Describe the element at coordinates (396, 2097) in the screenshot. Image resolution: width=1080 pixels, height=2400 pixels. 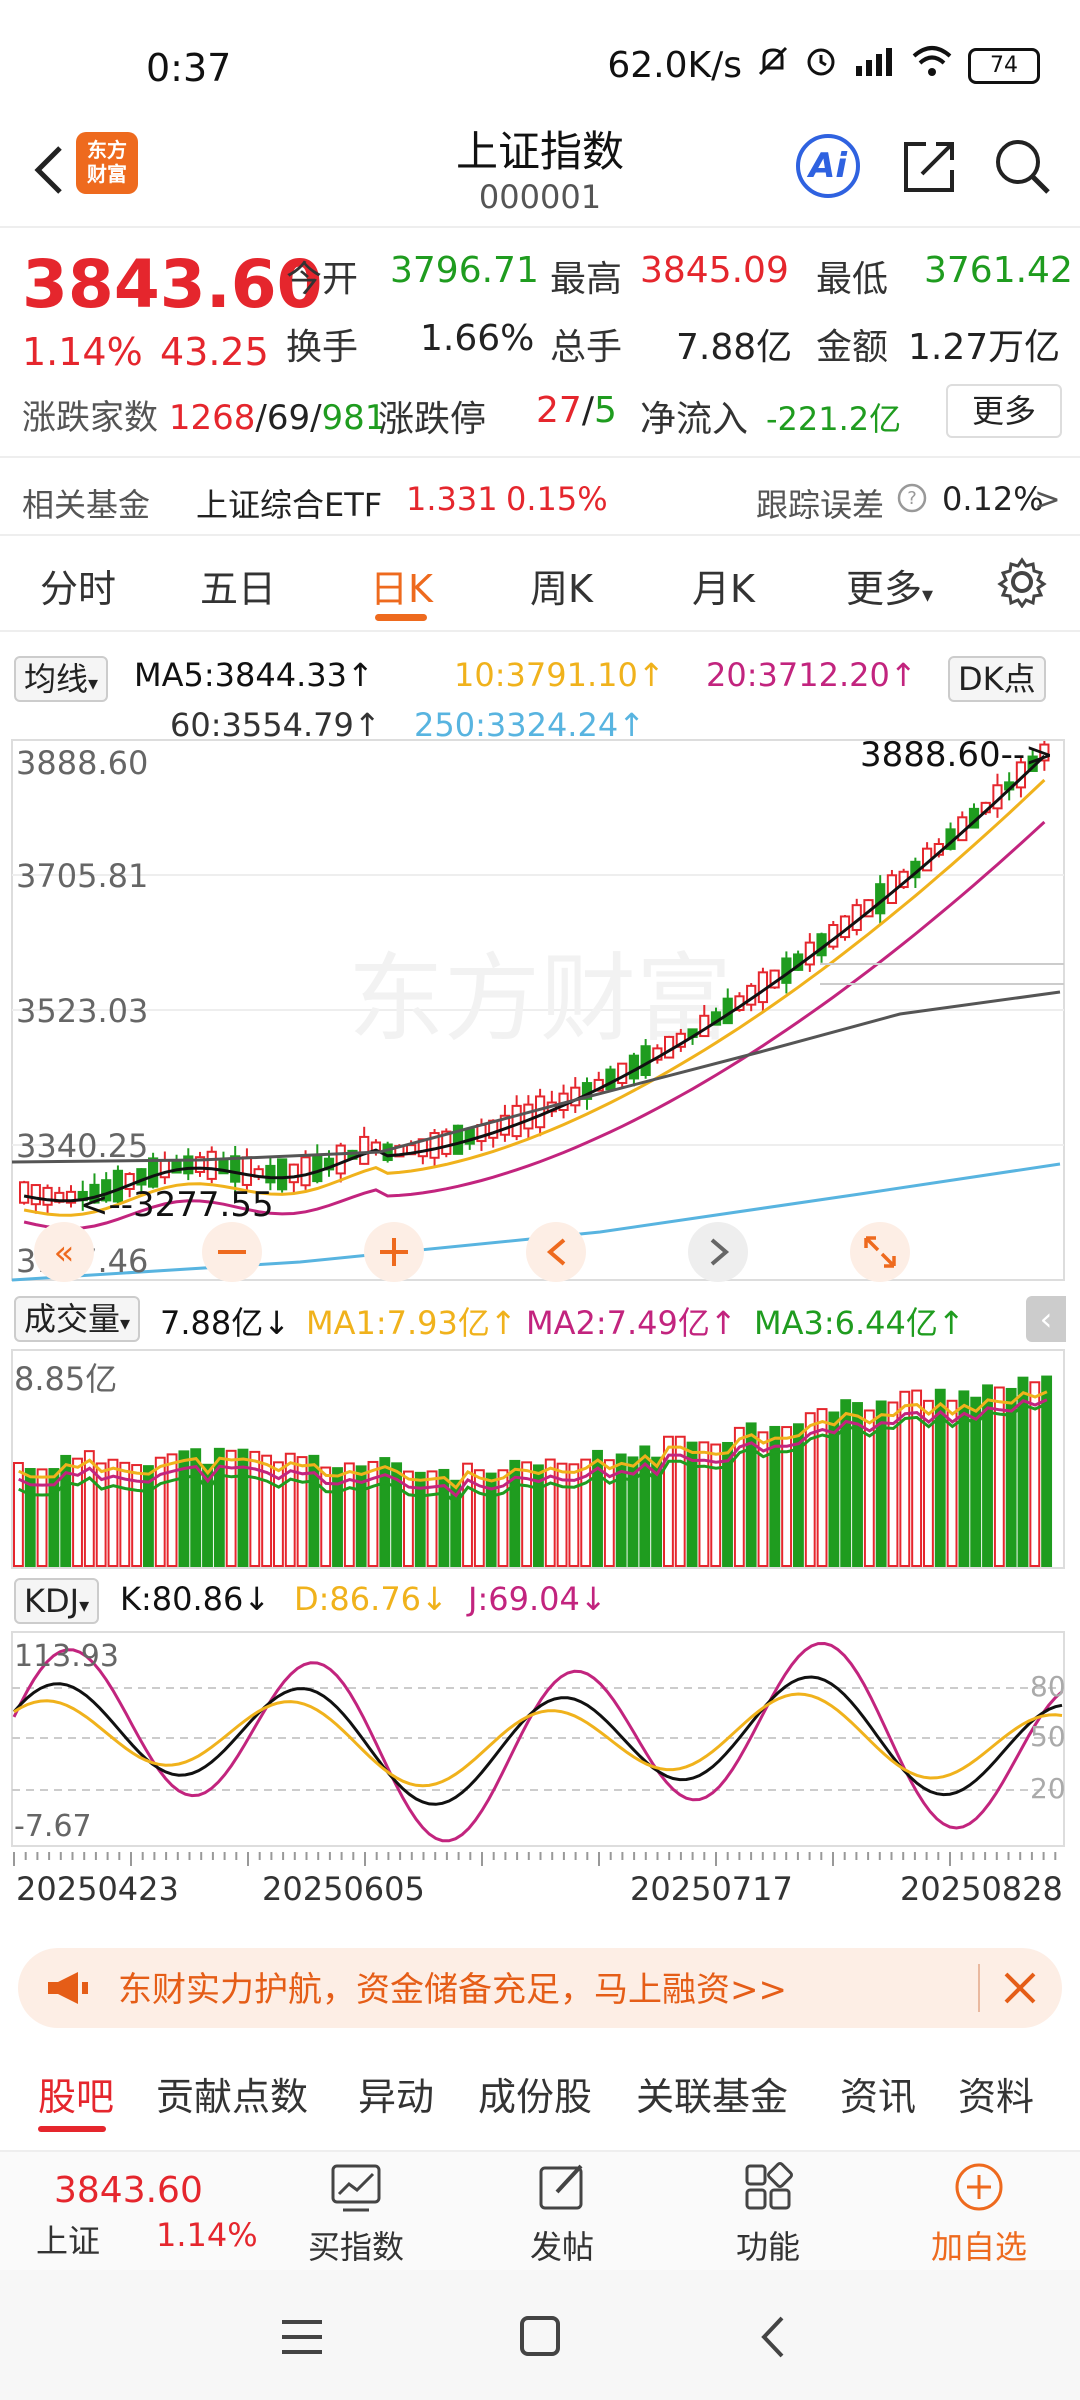
I see `tab-movement: 异动` at that location.